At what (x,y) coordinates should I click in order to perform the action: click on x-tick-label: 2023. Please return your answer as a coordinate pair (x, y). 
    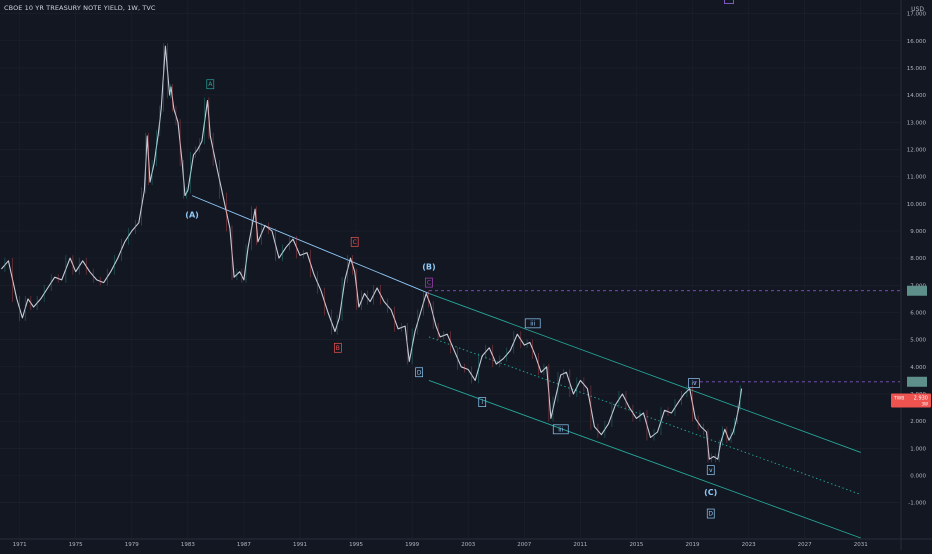
    Looking at the image, I should click on (749, 545).